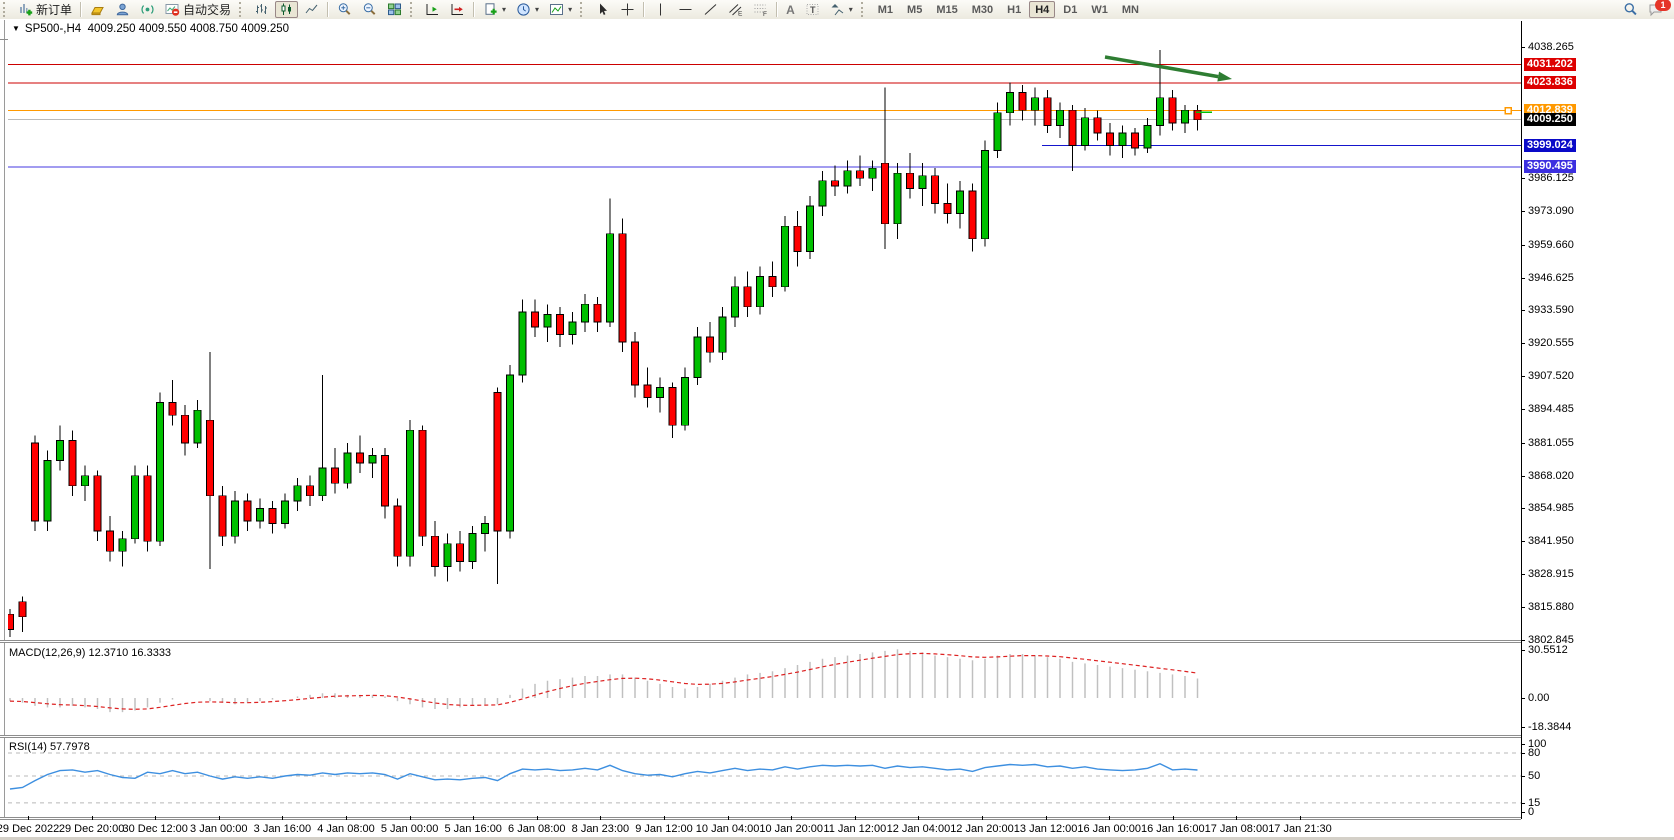  What do you see at coordinates (328, 9) in the screenshot?
I see `toolbar-separator` at bounding box center [328, 9].